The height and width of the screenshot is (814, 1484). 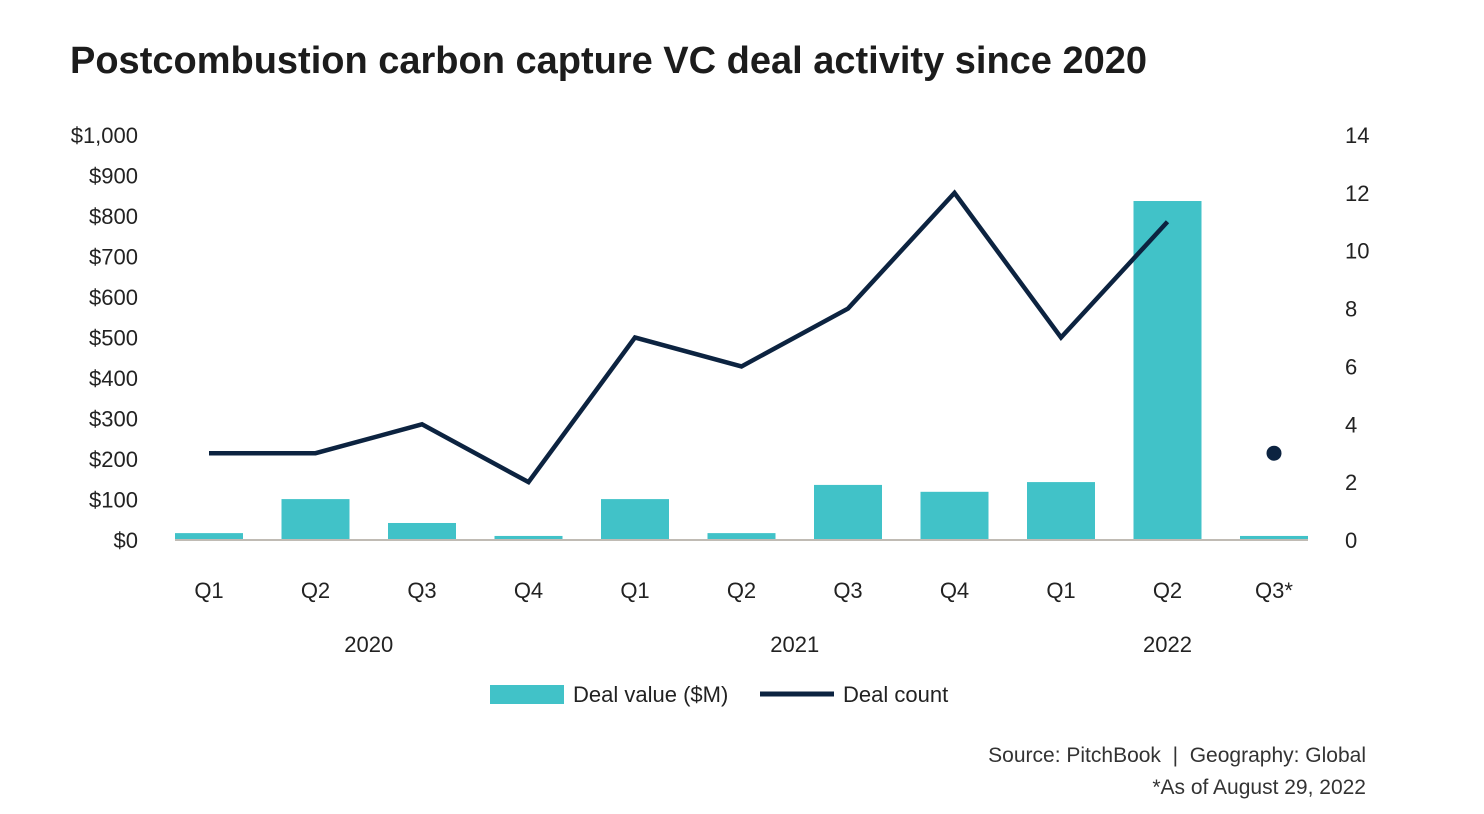 What do you see at coordinates (113, 500) in the screenshot?
I see `left-axis-tick: $100` at bounding box center [113, 500].